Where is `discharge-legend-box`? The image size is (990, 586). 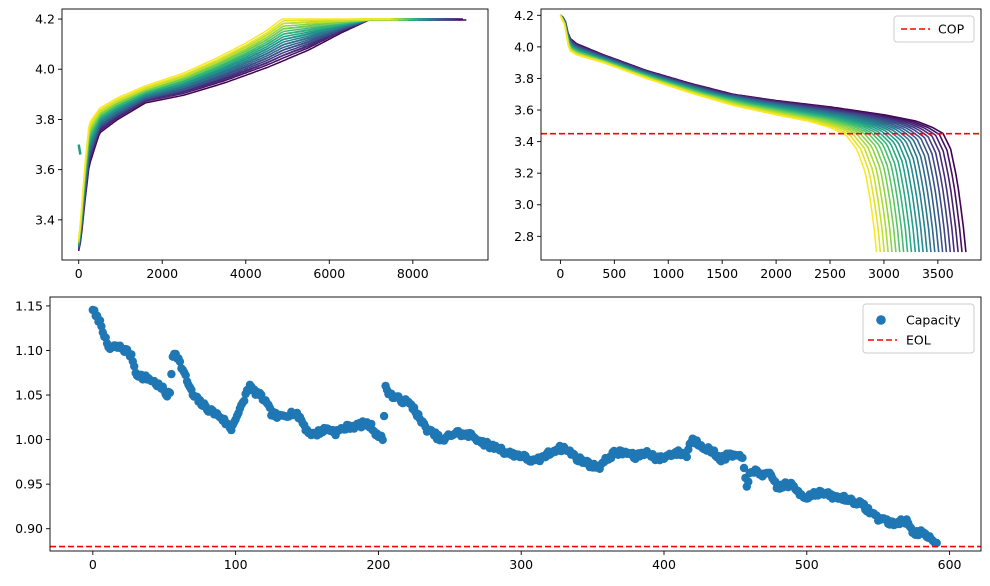
discharge-legend-box is located at coordinates (934, 29).